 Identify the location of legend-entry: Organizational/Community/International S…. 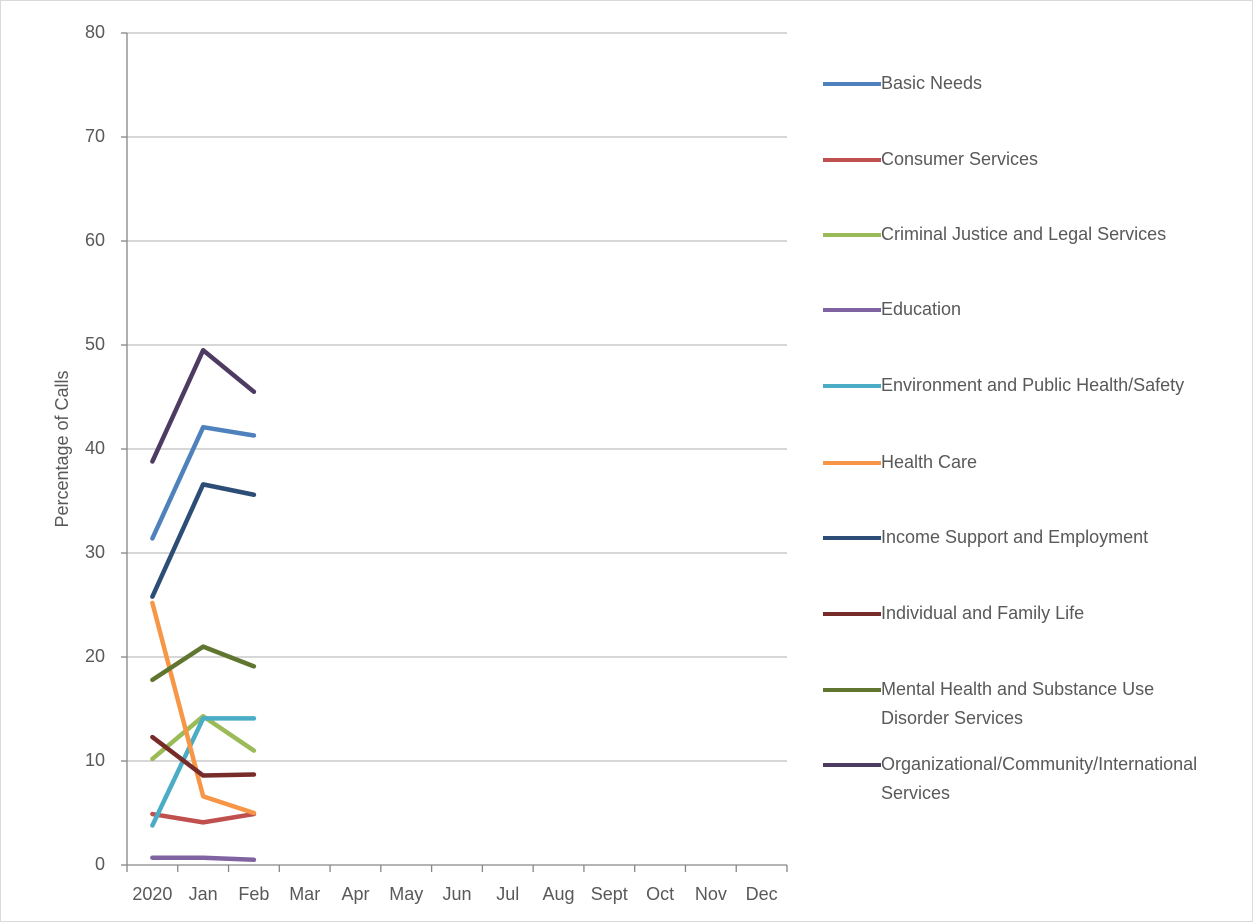
(1023, 780).